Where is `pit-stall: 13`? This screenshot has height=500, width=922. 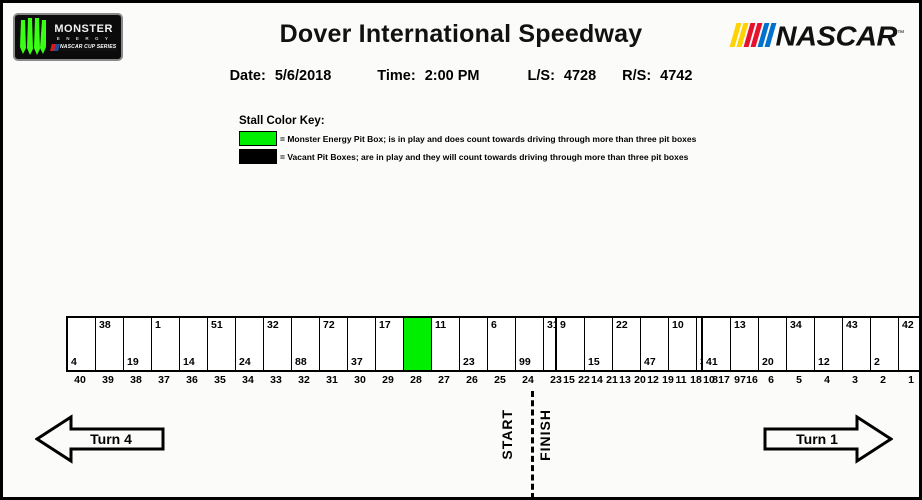
pit-stall: 13 is located at coordinates (745, 344).